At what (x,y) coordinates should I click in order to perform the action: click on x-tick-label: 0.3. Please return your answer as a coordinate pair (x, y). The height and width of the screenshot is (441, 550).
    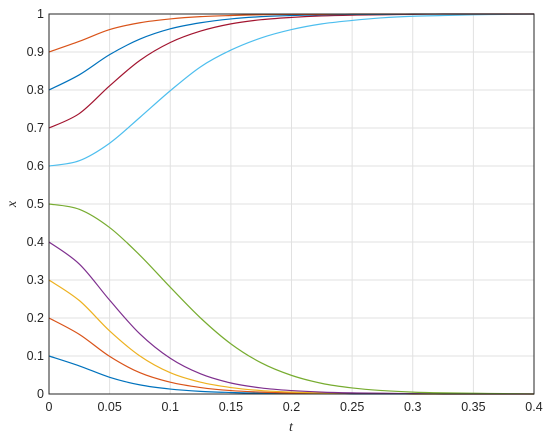
    Looking at the image, I should click on (412, 407).